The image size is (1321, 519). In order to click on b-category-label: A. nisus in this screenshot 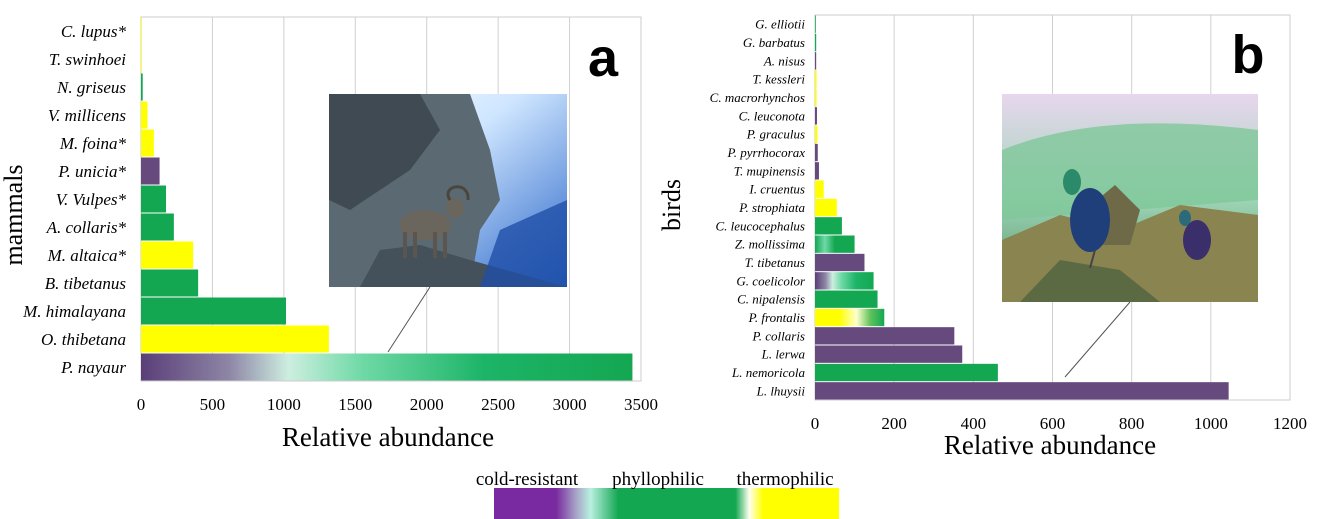, I will do `click(784, 60)`.